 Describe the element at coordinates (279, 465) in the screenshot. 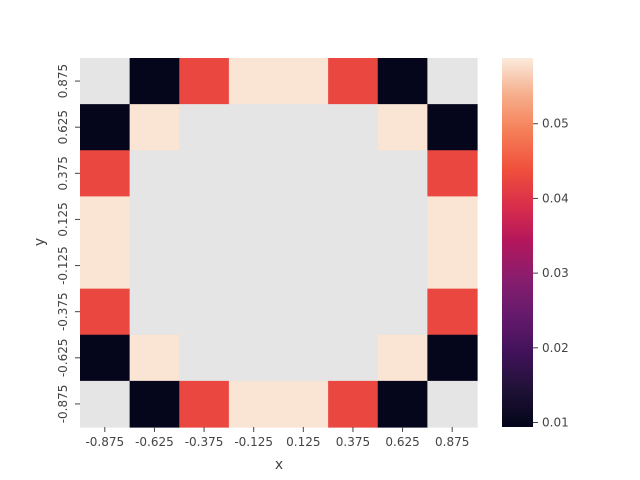

I see `x-axis-label: x` at that location.